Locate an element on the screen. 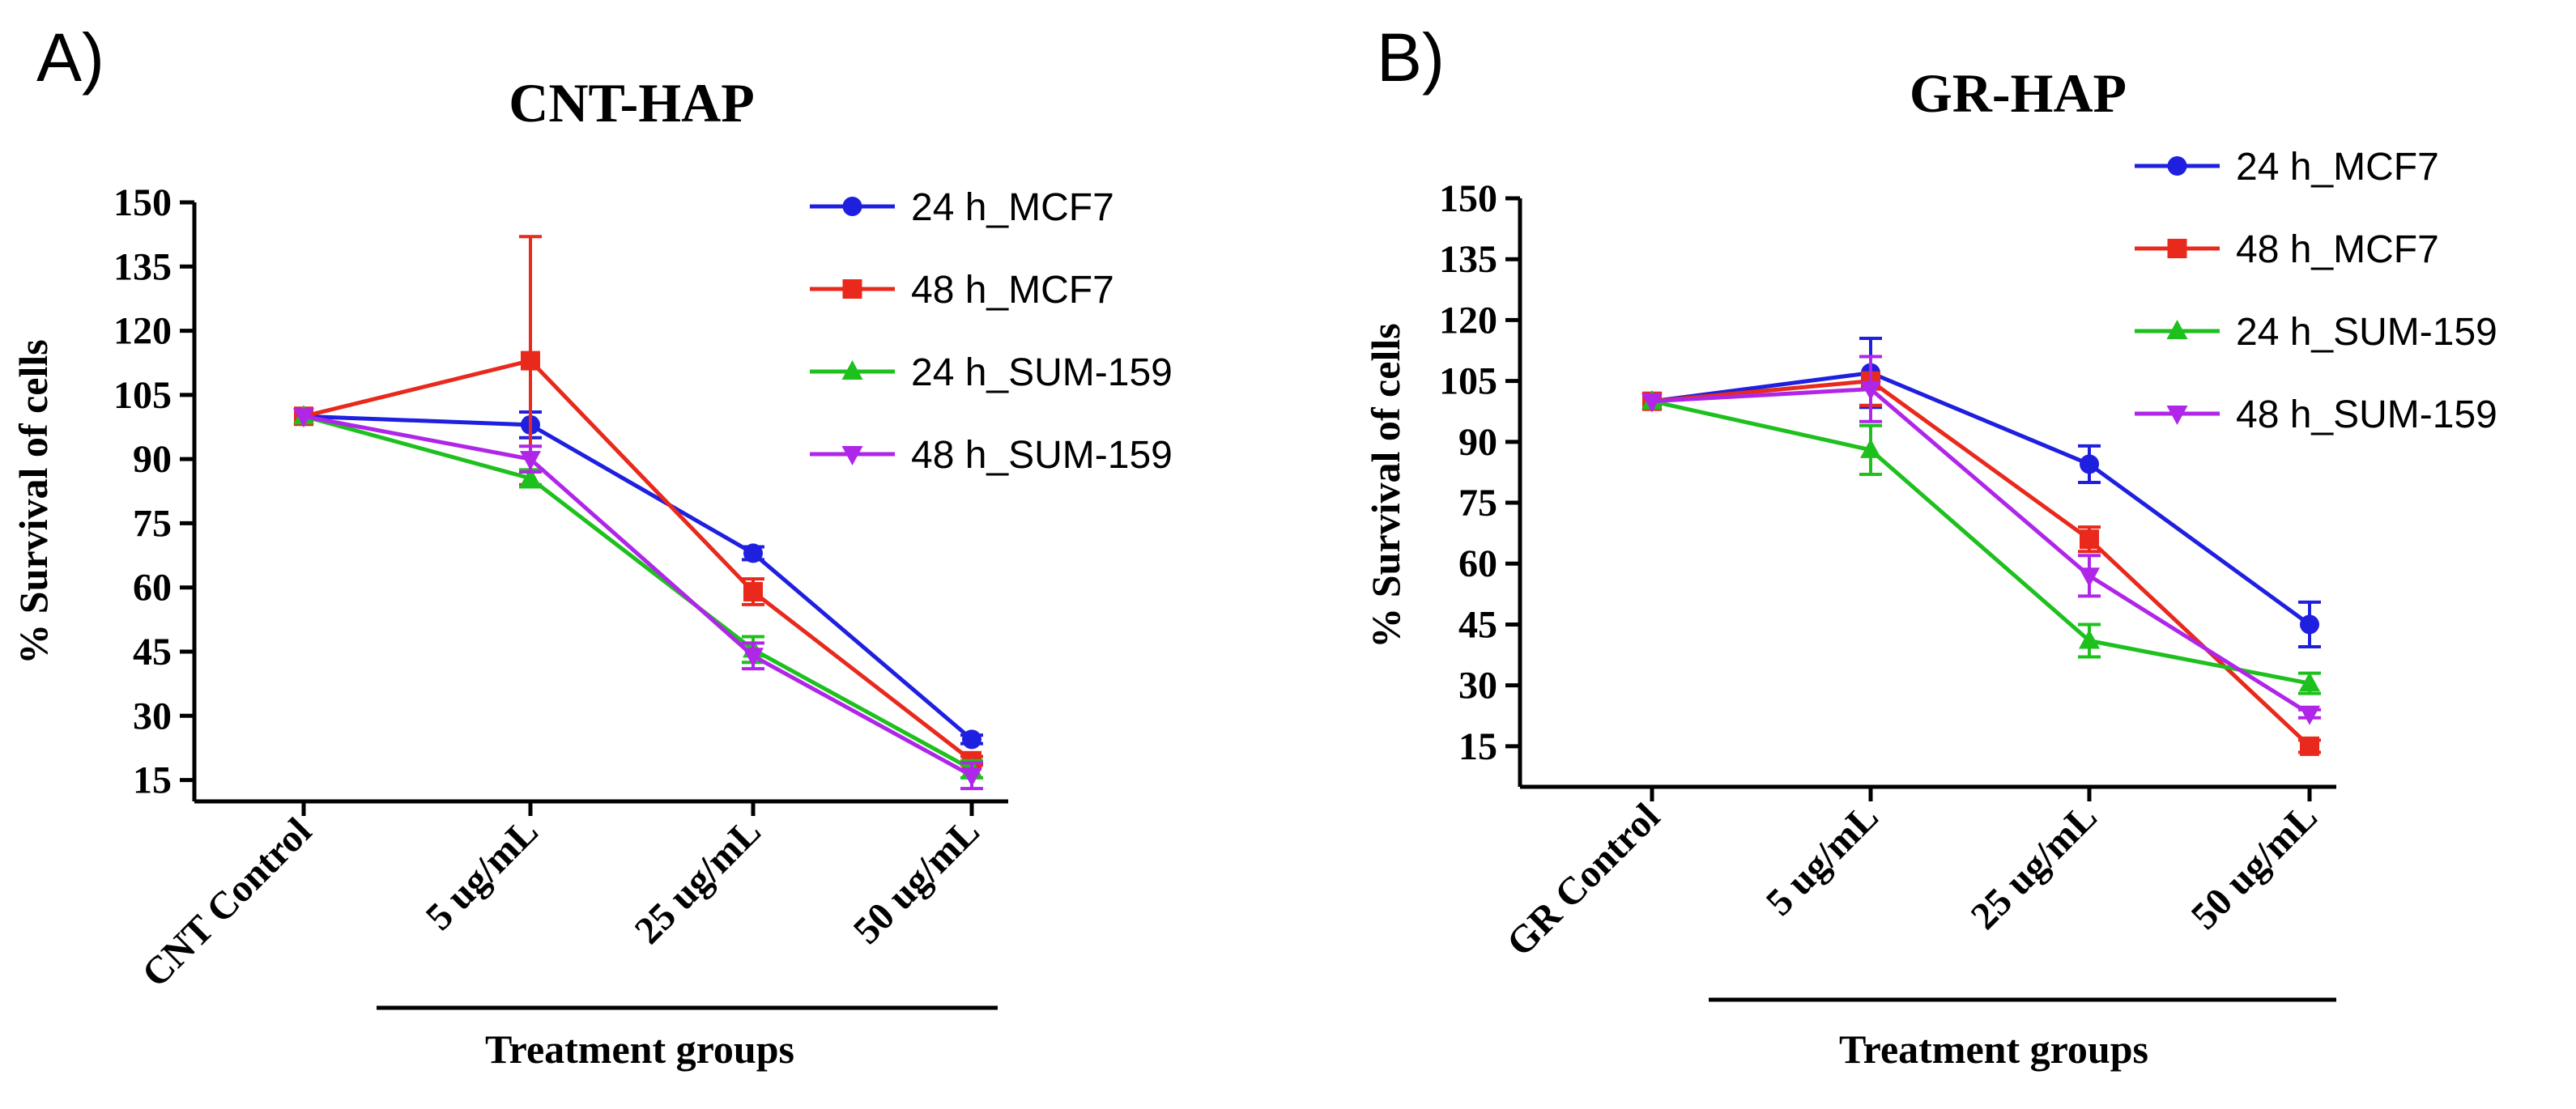  chart-title: GR-HAP is located at coordinates (2018, 93).